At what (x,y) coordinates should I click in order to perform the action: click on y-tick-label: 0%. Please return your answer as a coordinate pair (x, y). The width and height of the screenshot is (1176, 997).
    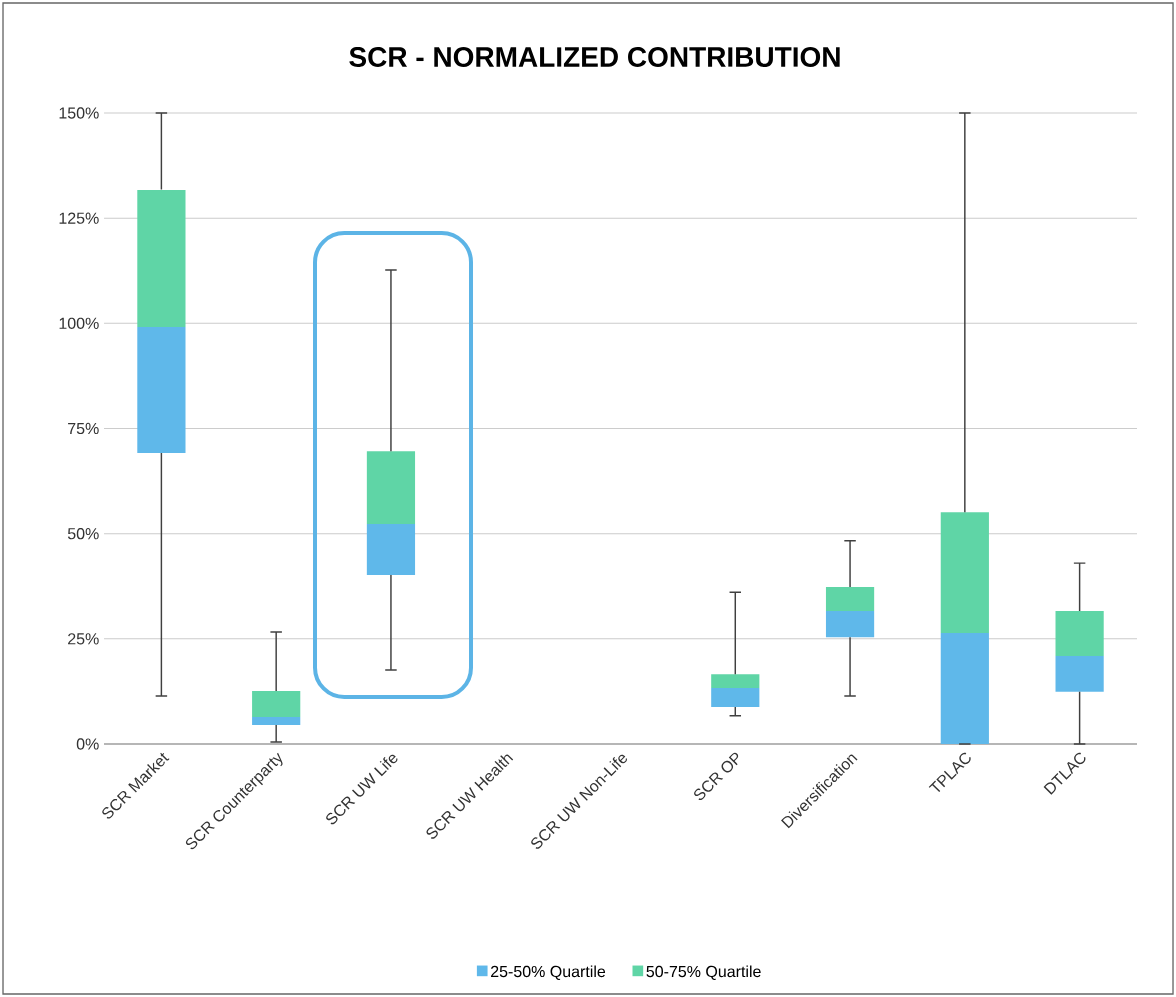
    Looking at the image, I should click on (87, 744).